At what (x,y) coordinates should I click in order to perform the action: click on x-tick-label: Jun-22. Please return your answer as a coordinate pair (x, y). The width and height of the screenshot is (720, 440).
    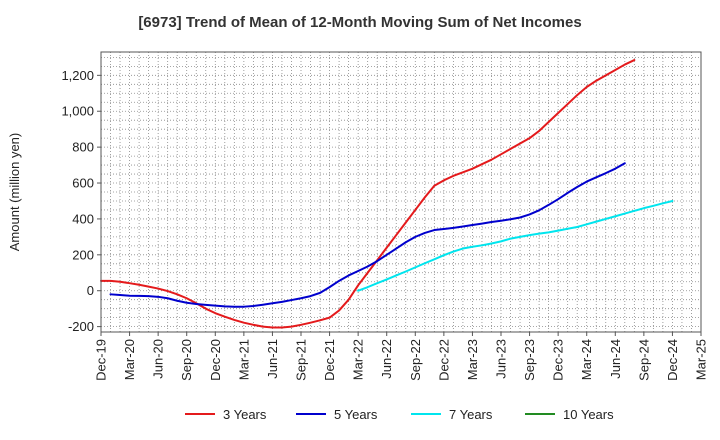
    Looking at the image, I should click on (386, 359).